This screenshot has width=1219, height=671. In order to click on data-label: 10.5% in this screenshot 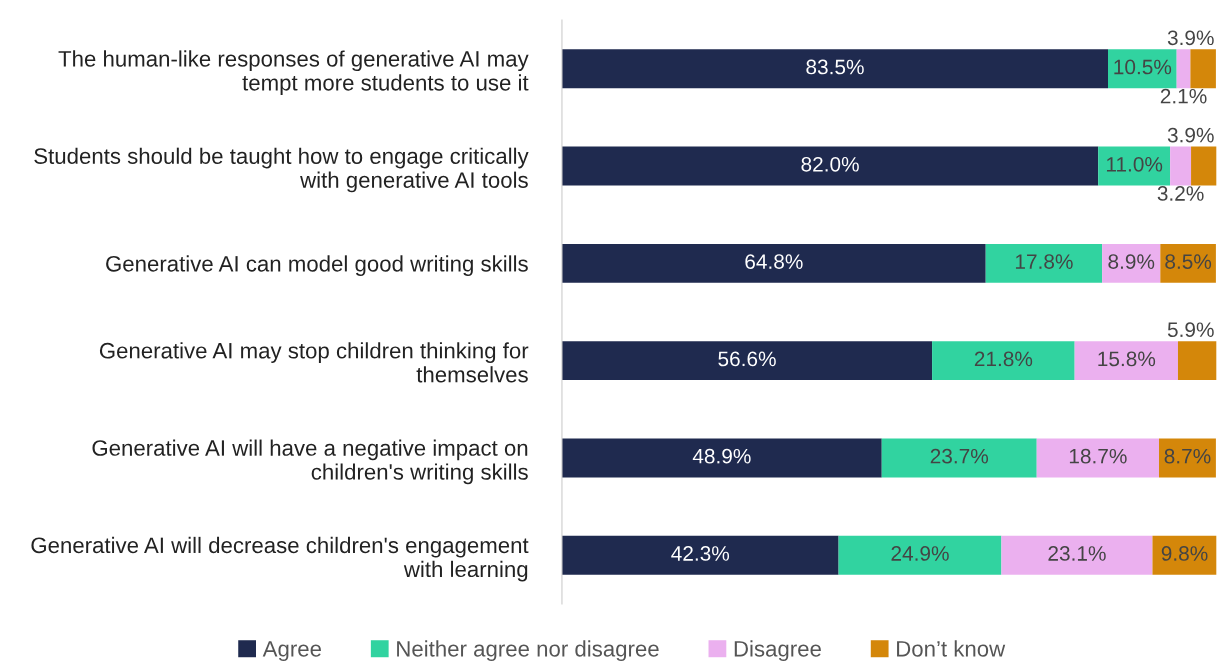, I will do `click(1143, 67)`.